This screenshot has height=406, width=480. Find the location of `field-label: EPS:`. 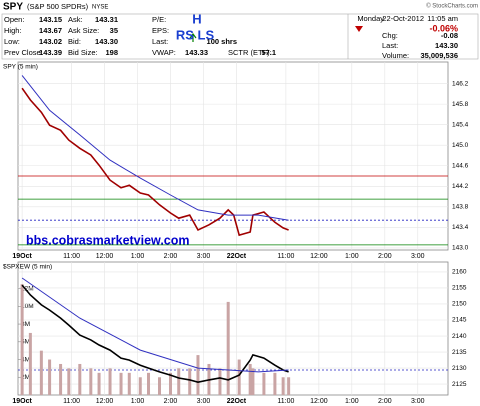

field-label: EPS: is located at coordinates (160, 30).